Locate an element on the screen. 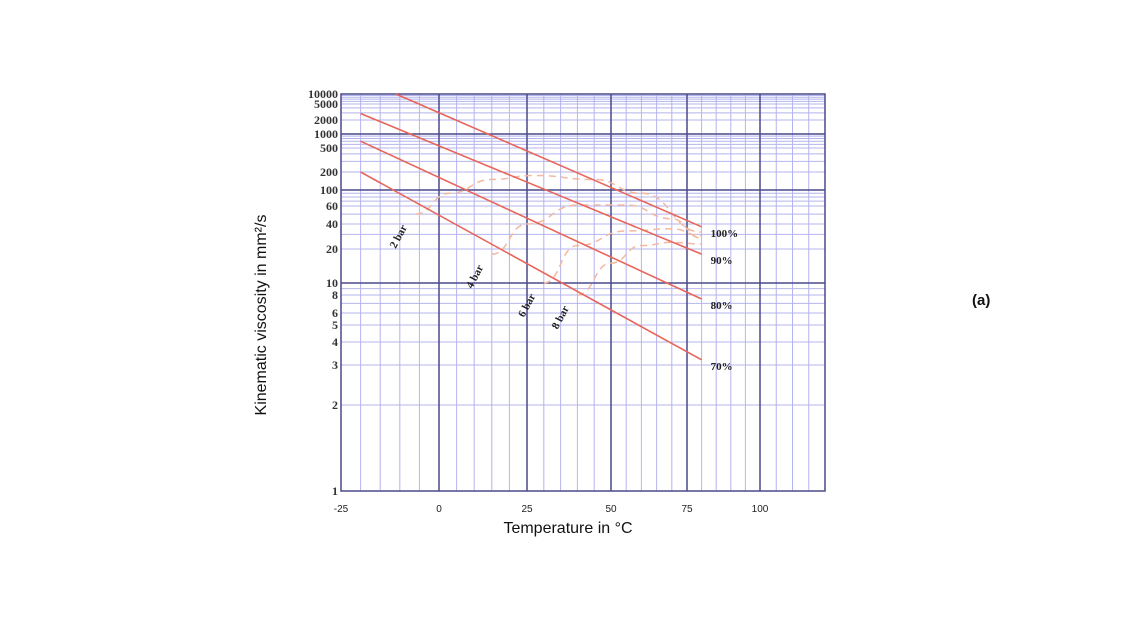 This screenshot has height=642, width=1140. y-tick-label: 10000 is located at coordinates (323, 94).